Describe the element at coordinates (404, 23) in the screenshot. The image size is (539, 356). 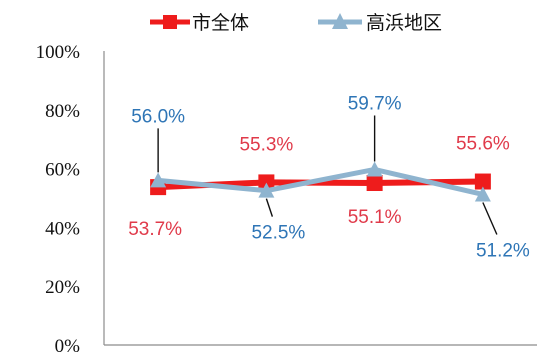
I see `legend-label-series-2: 高浜地区` at that location.